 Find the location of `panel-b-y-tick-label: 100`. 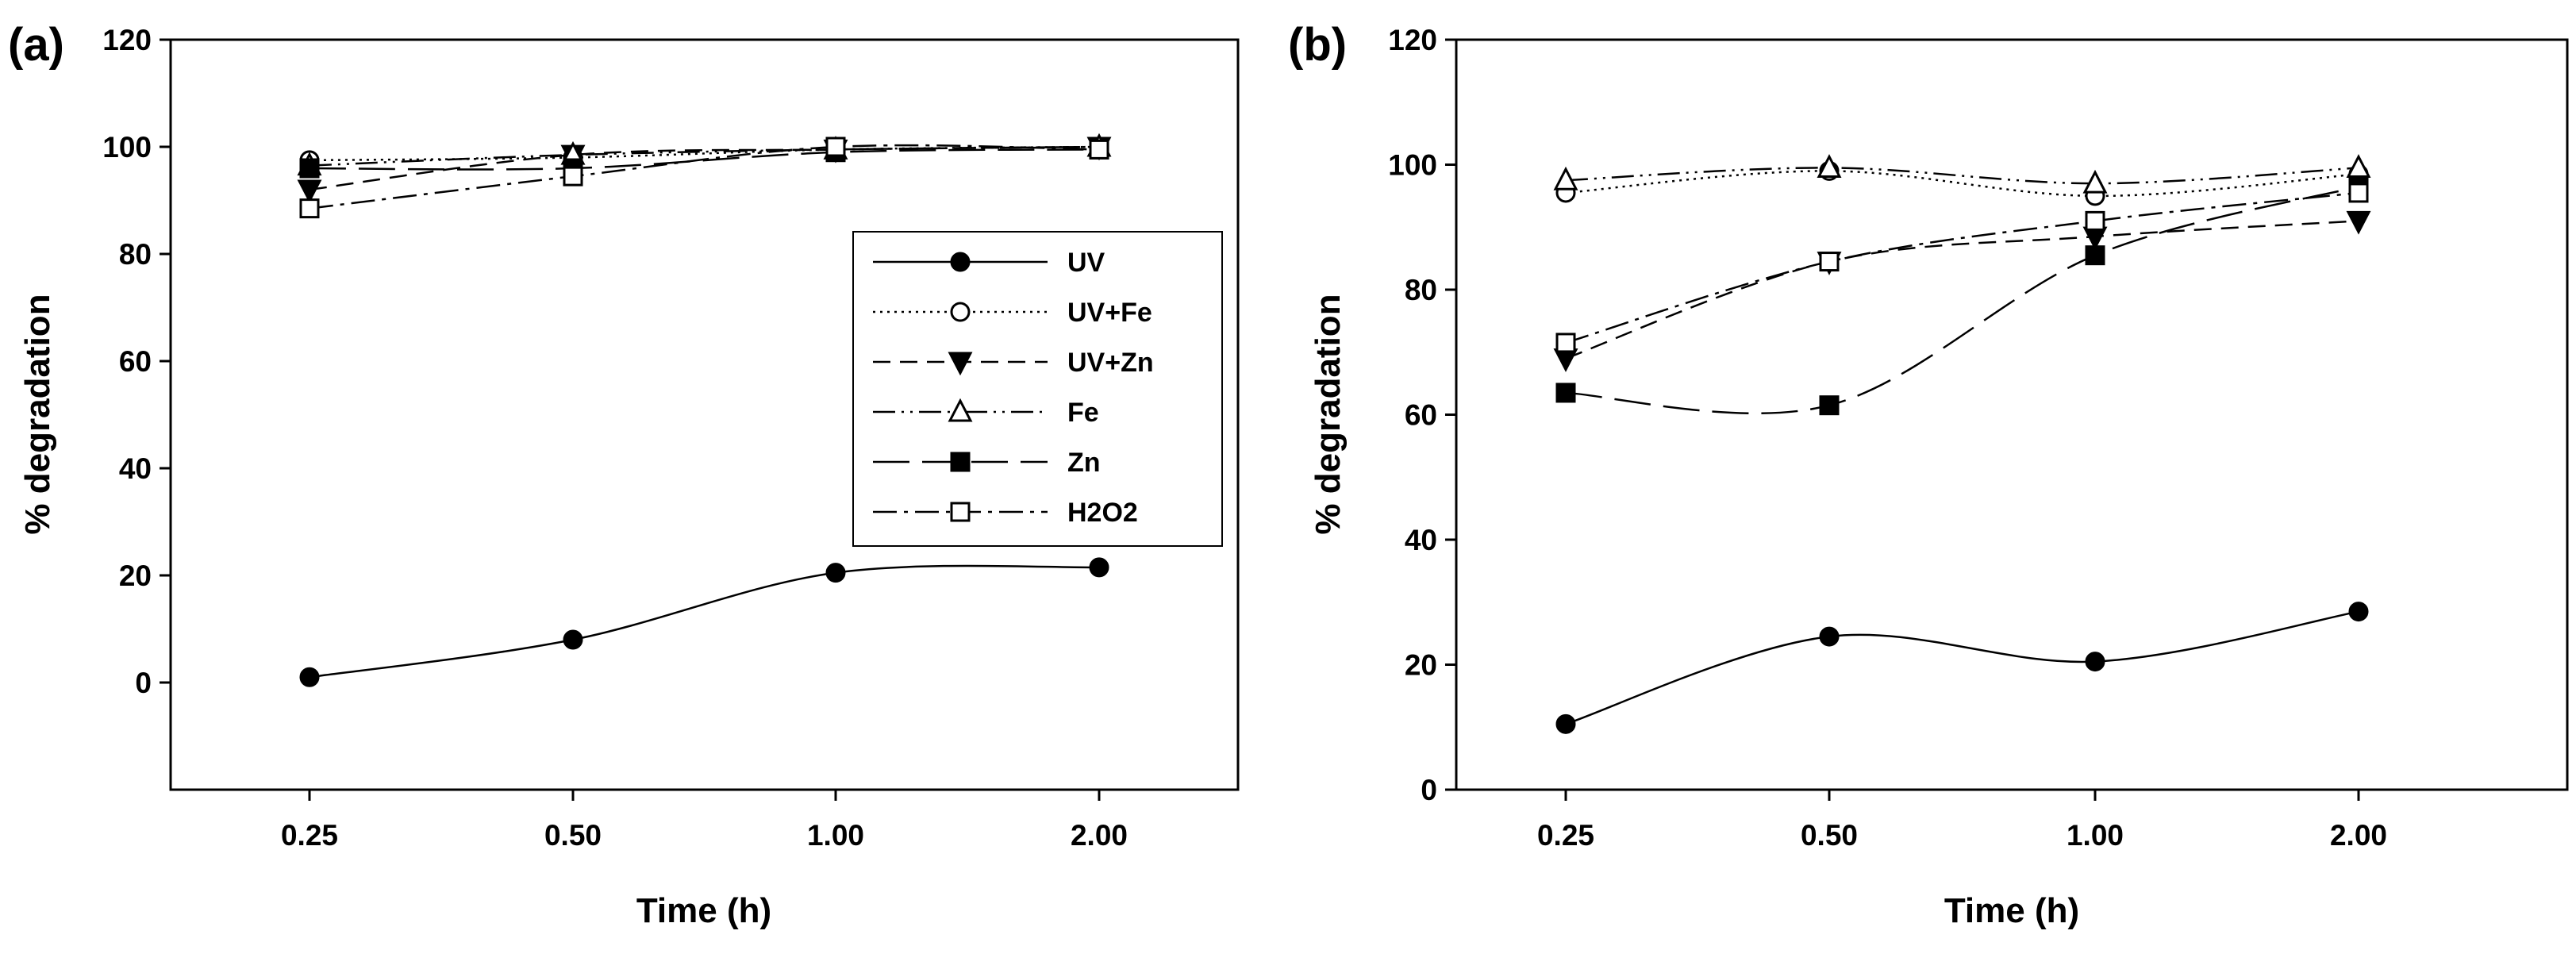

panel-b-y-tick-label: 100 is located at coordinates (1412, 165).